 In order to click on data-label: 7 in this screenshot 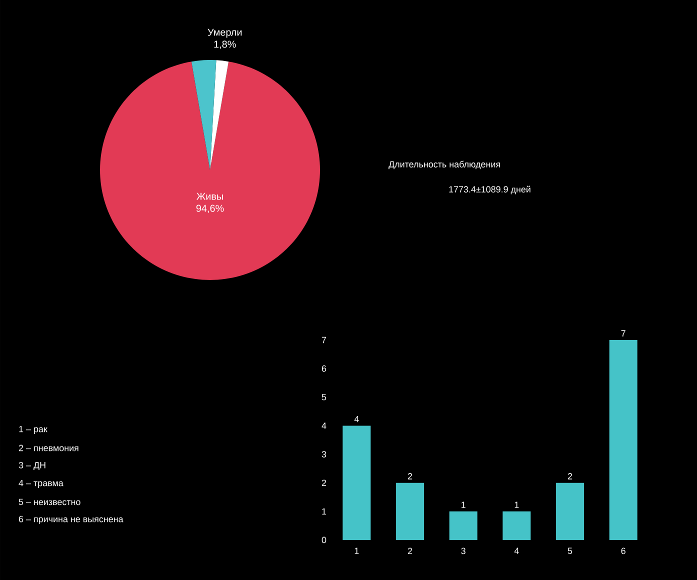, I will do `click(623, 333)`.